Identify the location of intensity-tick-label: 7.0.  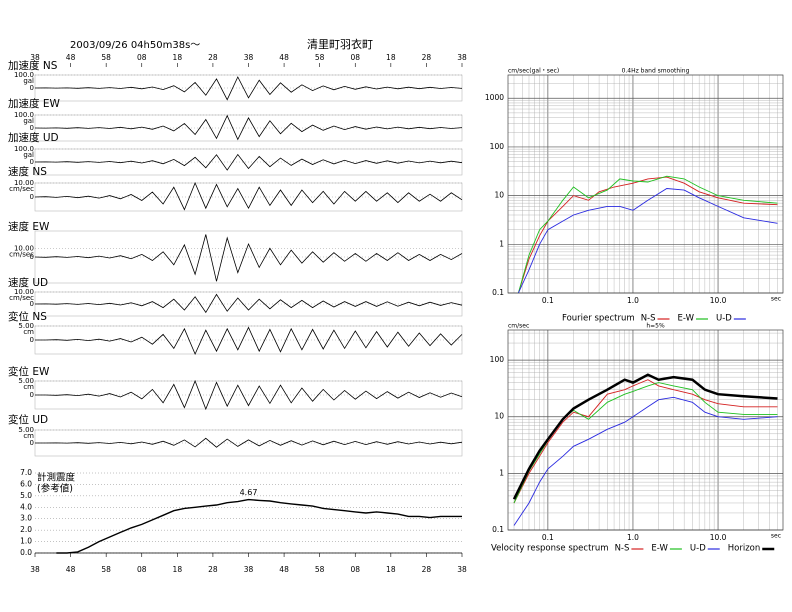
(26, 472).